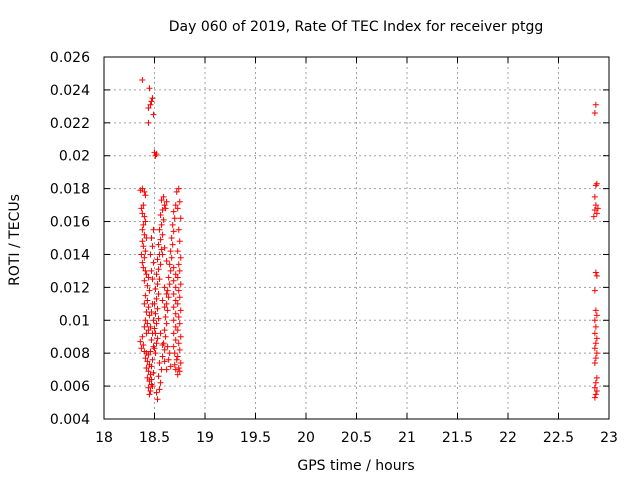 Image resolution: width=640 pixels, height=480 pixels. What do you see at coordinates (558, 438) in the screenshot?
I see `x-tick-label: 22.5` at bounding box center [558, 438].